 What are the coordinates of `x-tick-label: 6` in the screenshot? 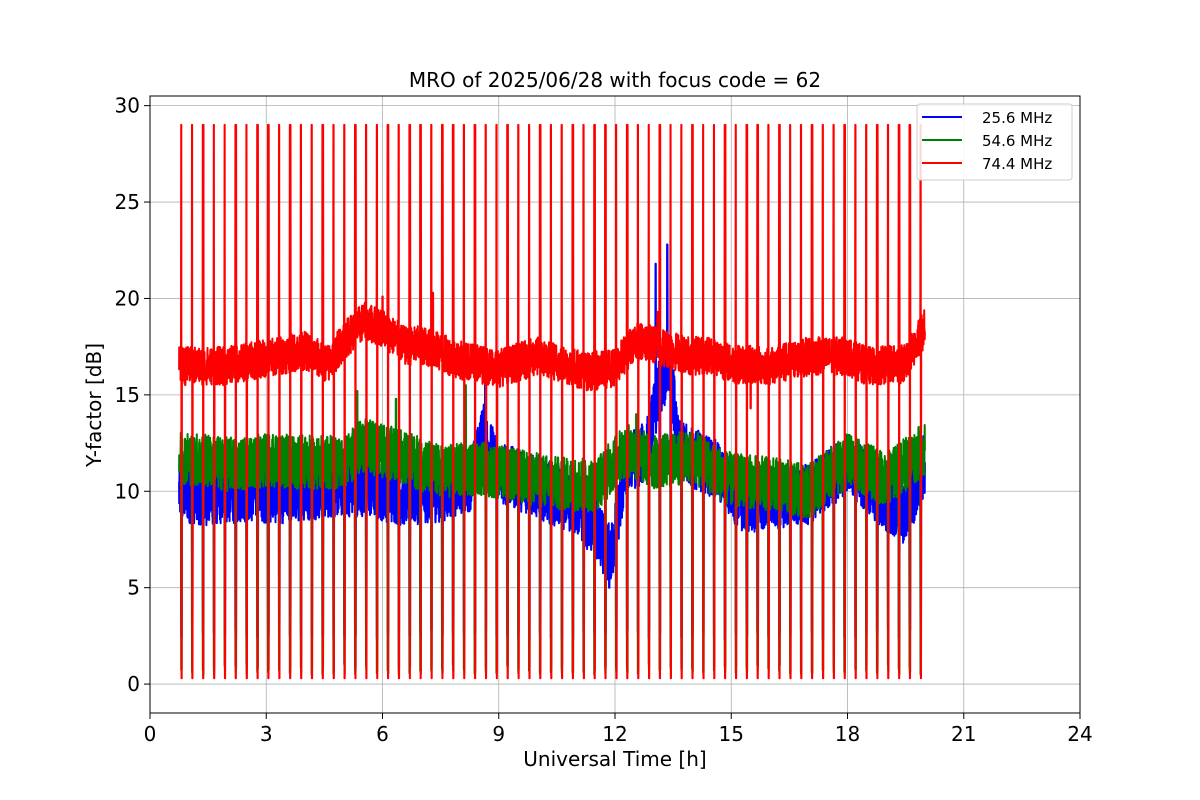 It's located at (382, 734).